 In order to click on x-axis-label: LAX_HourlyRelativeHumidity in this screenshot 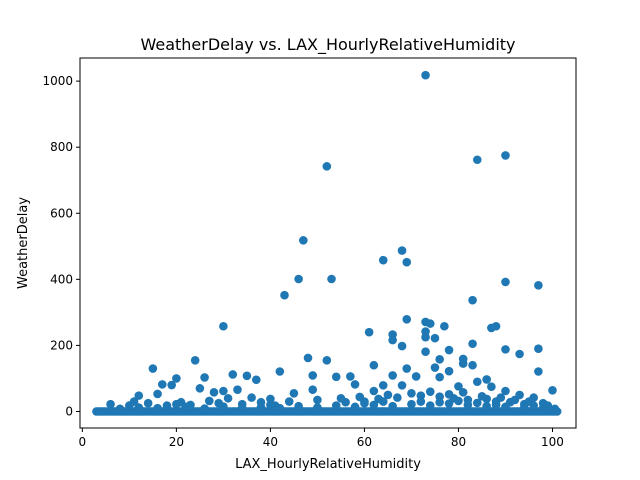, I will do `click(328, 464)`.